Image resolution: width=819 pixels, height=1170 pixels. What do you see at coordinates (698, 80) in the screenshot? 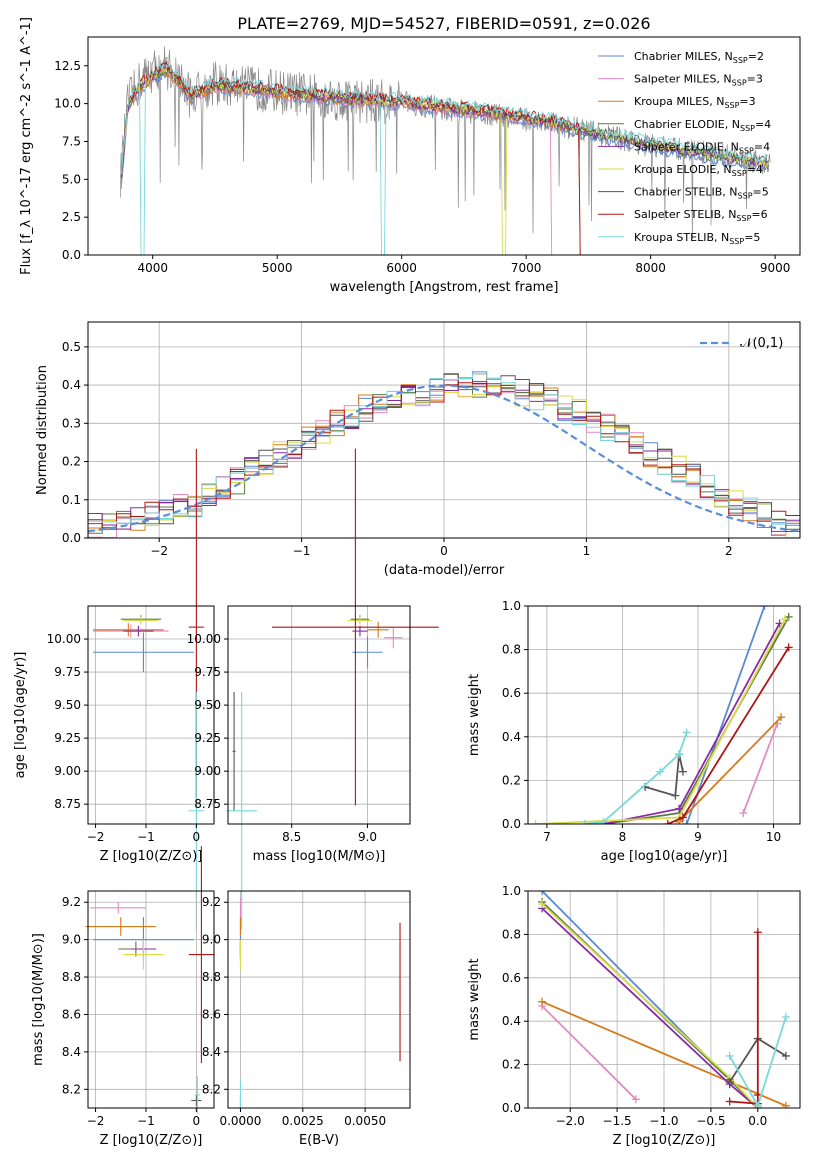
I see `legend-label: Salpeter MILES, NSSP=3` at bounding box center [698, 80].